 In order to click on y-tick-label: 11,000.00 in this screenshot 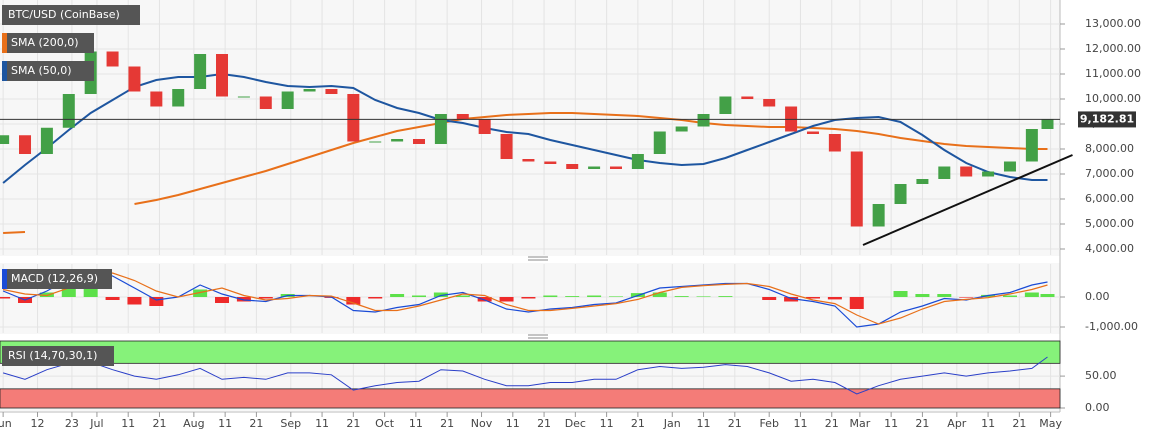, I will do `click(1113, 73)`.